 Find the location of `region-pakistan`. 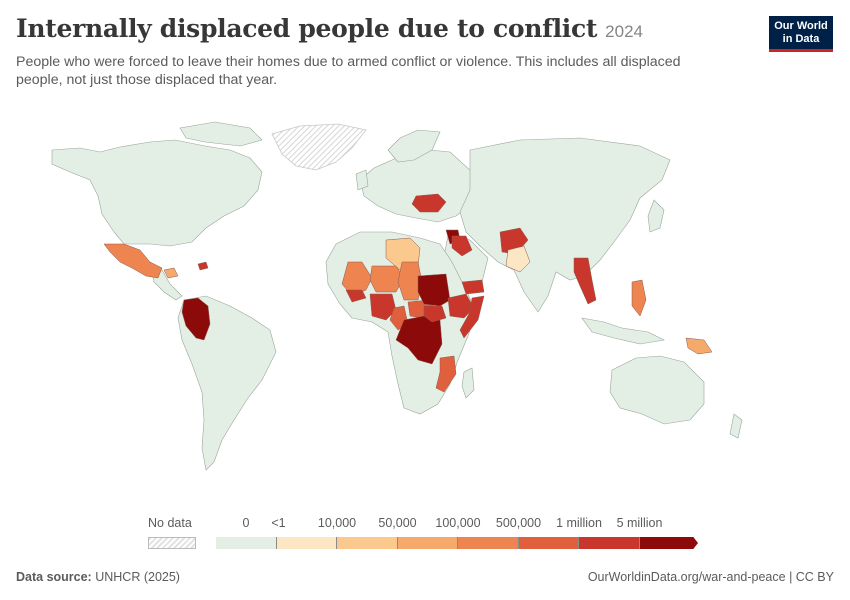

region-pakistan is located at coordinates (518, 259).